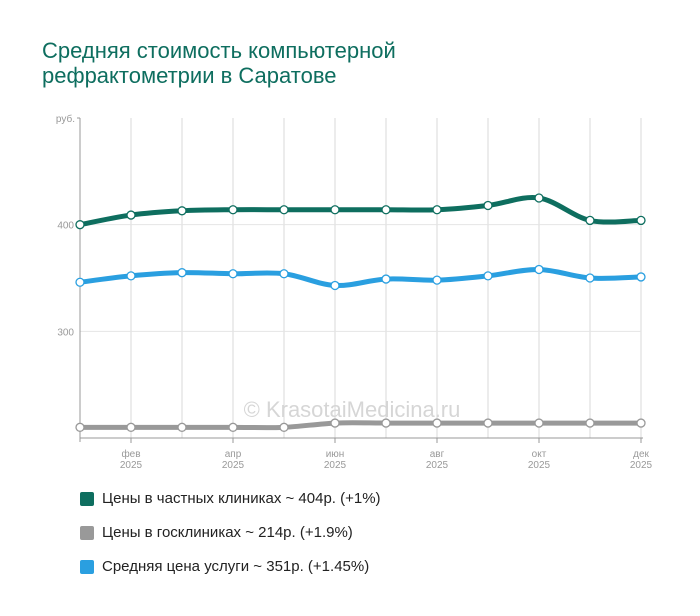 The image size is (700, 616). Describe the element at coordinates (335, 454) in the screenshot. I see `x-tick-label: июн` at that location.